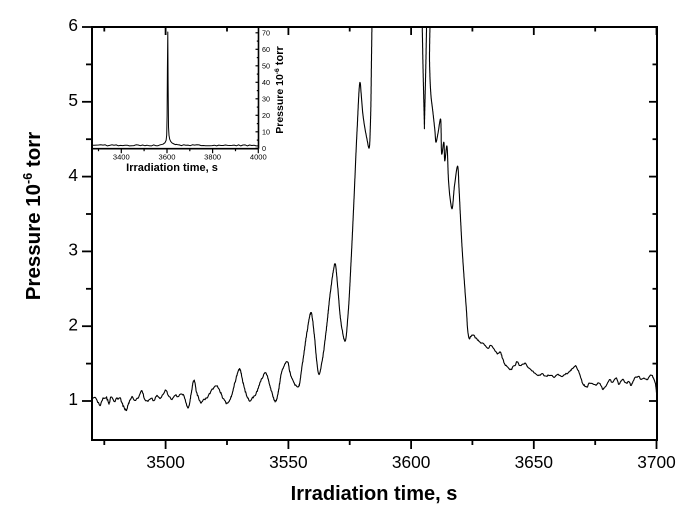  What do you see at coordinates (73, 399) in the screenshot?
I see `svg-text: 1` at bounding box center [73, 399].